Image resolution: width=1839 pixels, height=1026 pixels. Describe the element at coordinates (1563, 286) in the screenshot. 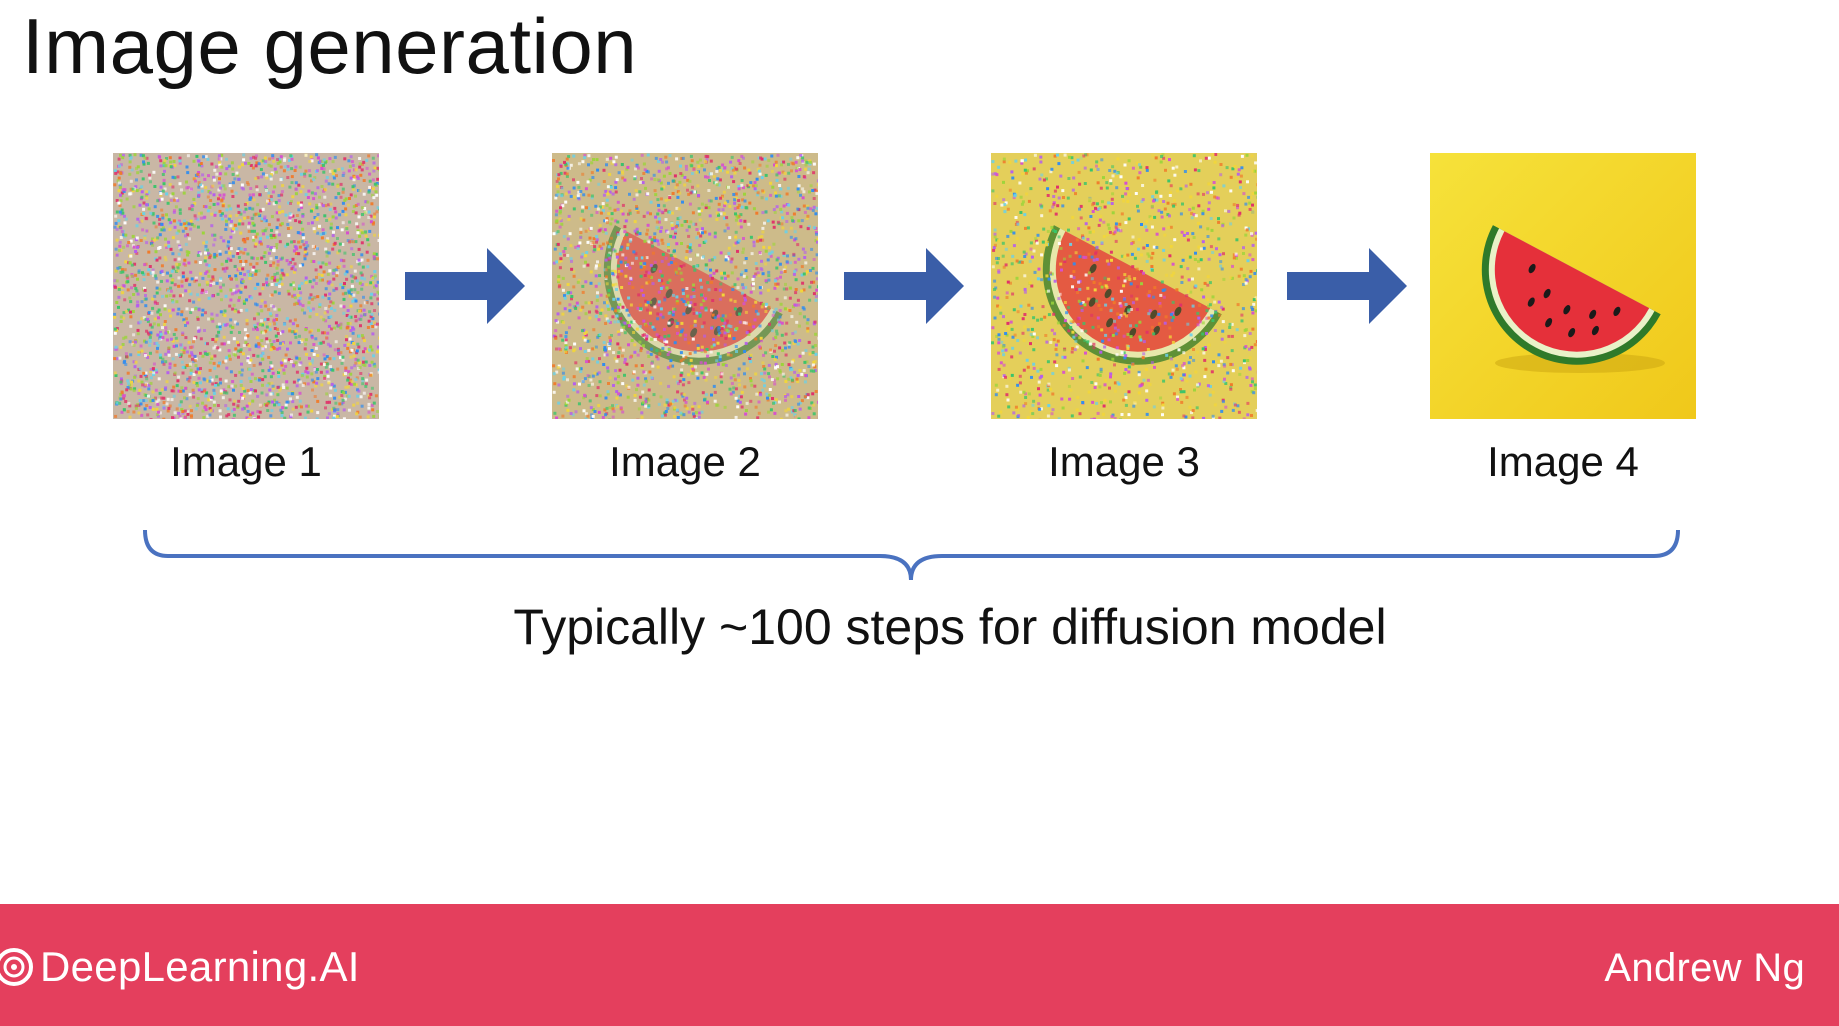

I see `image-4-watermelon` at that location.